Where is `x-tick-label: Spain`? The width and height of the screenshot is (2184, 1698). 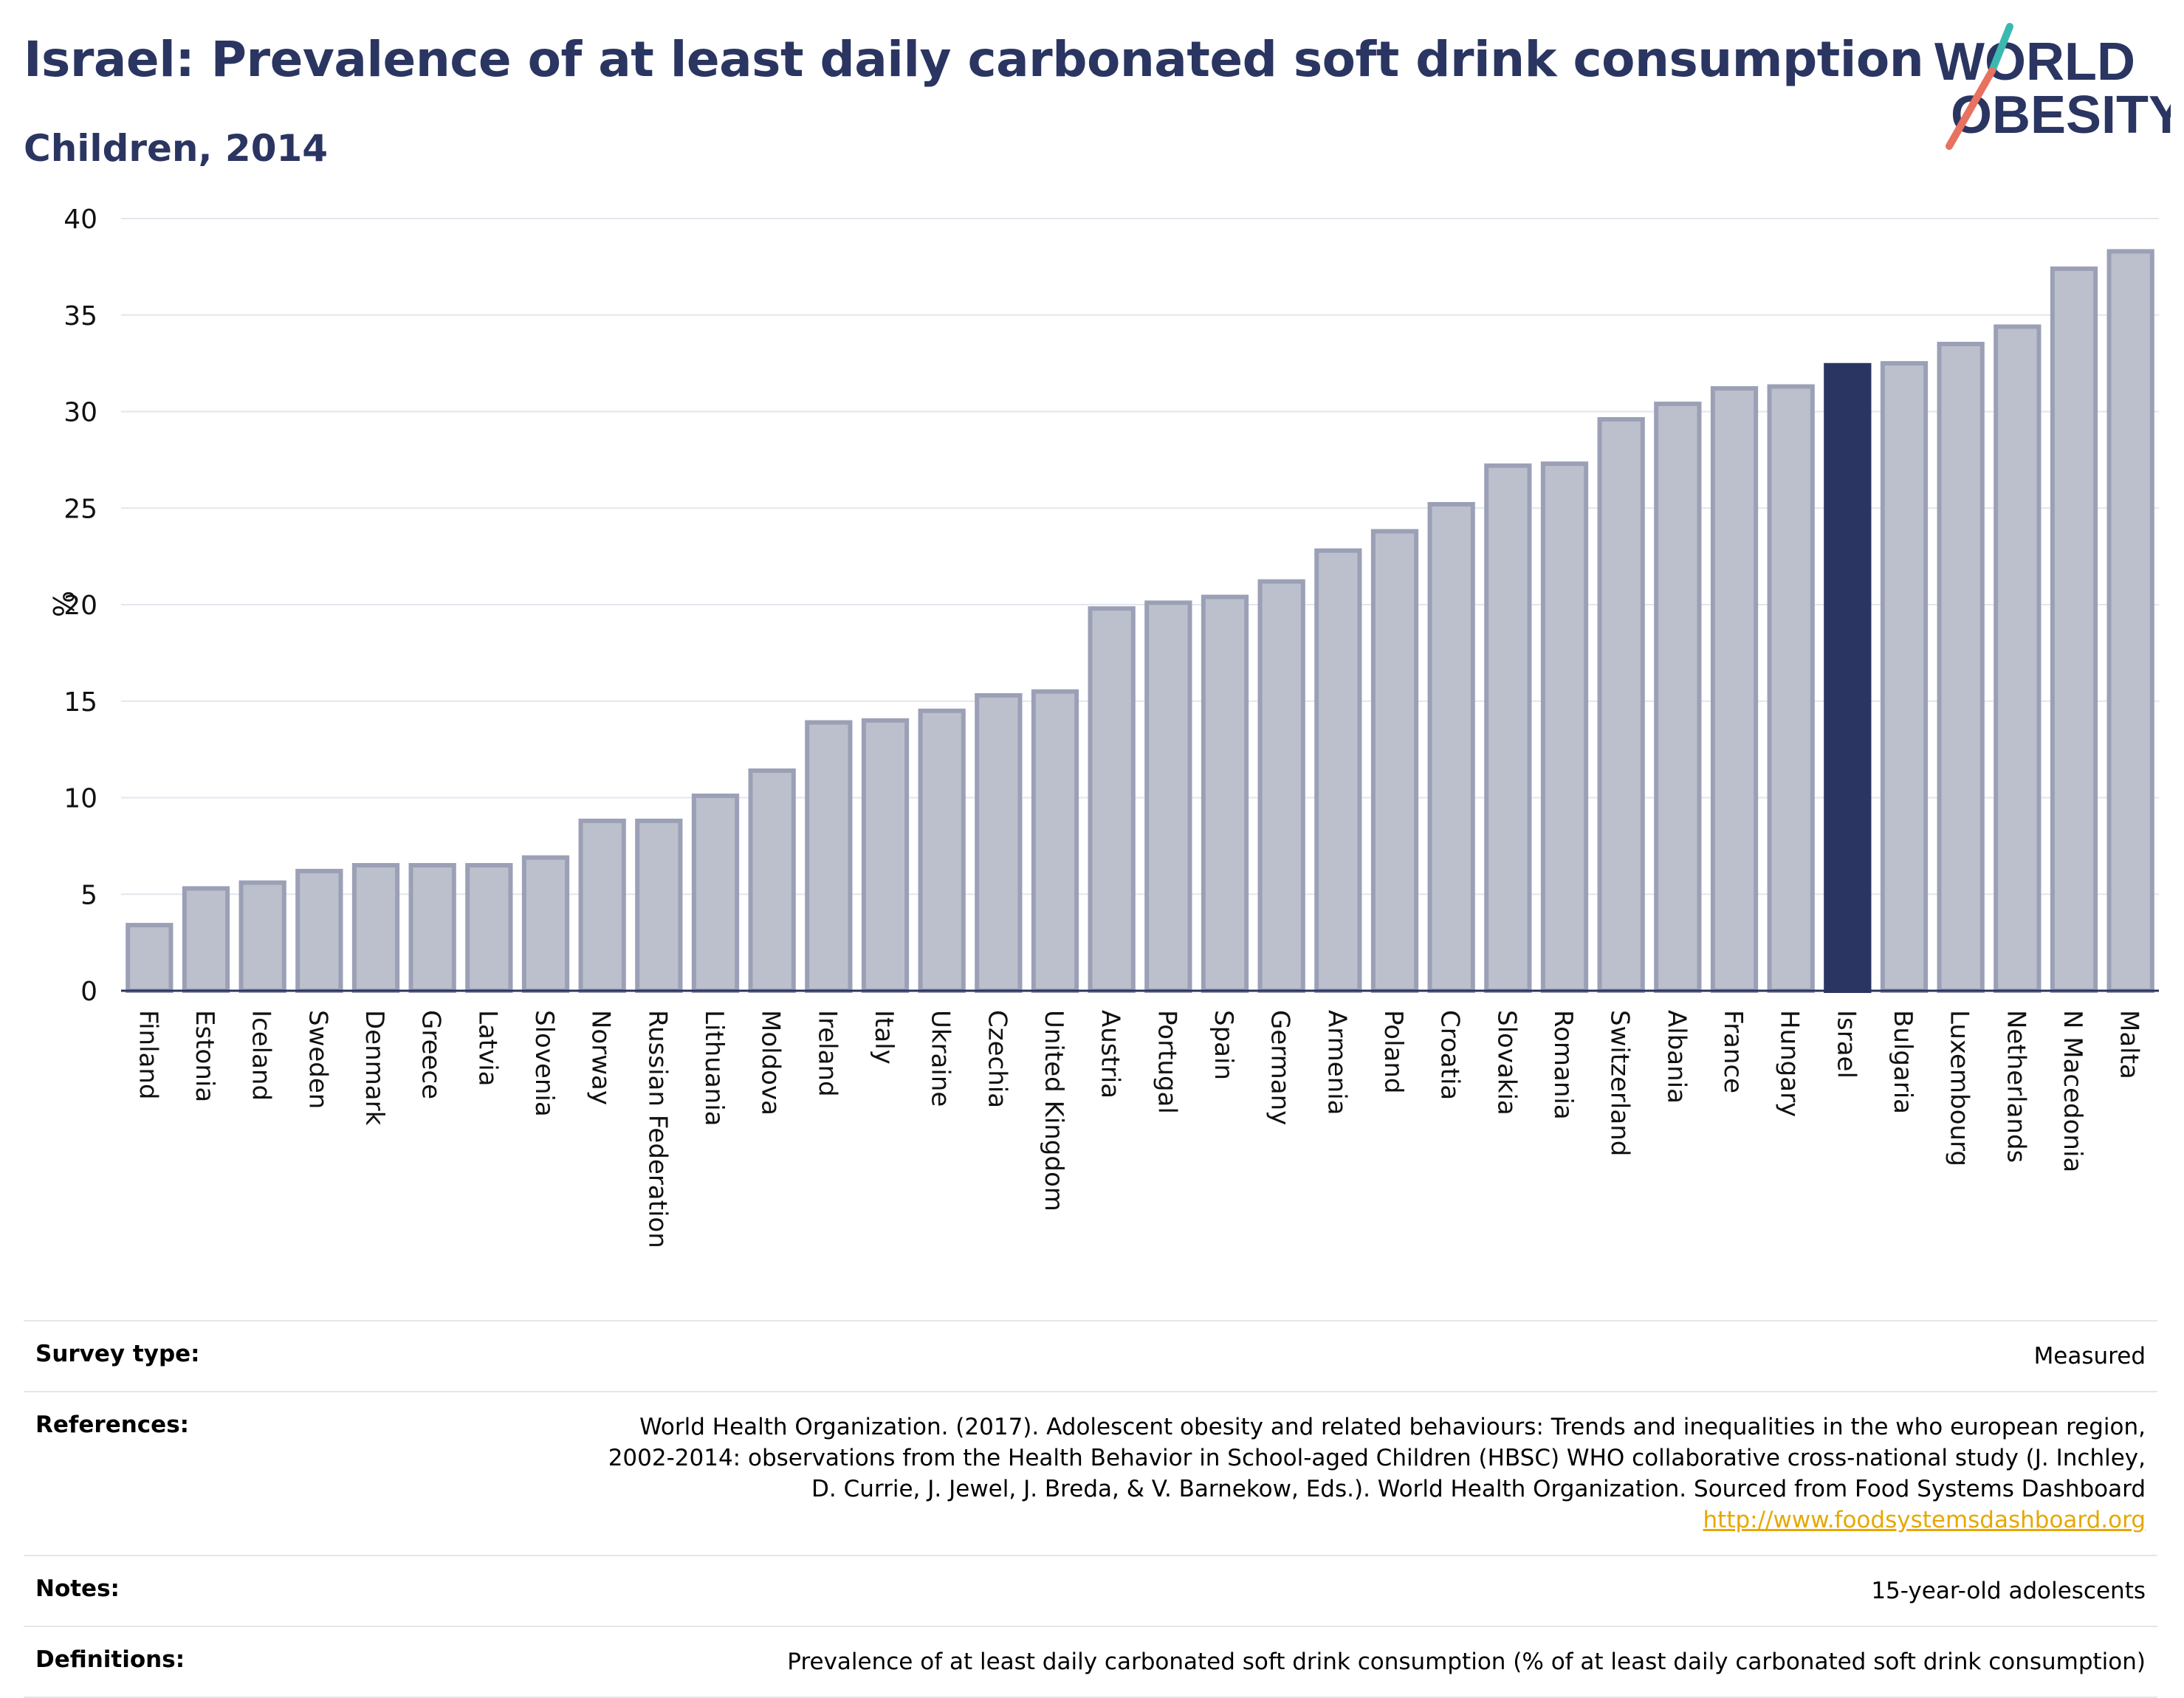 x-tick-label: Spain is located at coordinates (1224, 1045).